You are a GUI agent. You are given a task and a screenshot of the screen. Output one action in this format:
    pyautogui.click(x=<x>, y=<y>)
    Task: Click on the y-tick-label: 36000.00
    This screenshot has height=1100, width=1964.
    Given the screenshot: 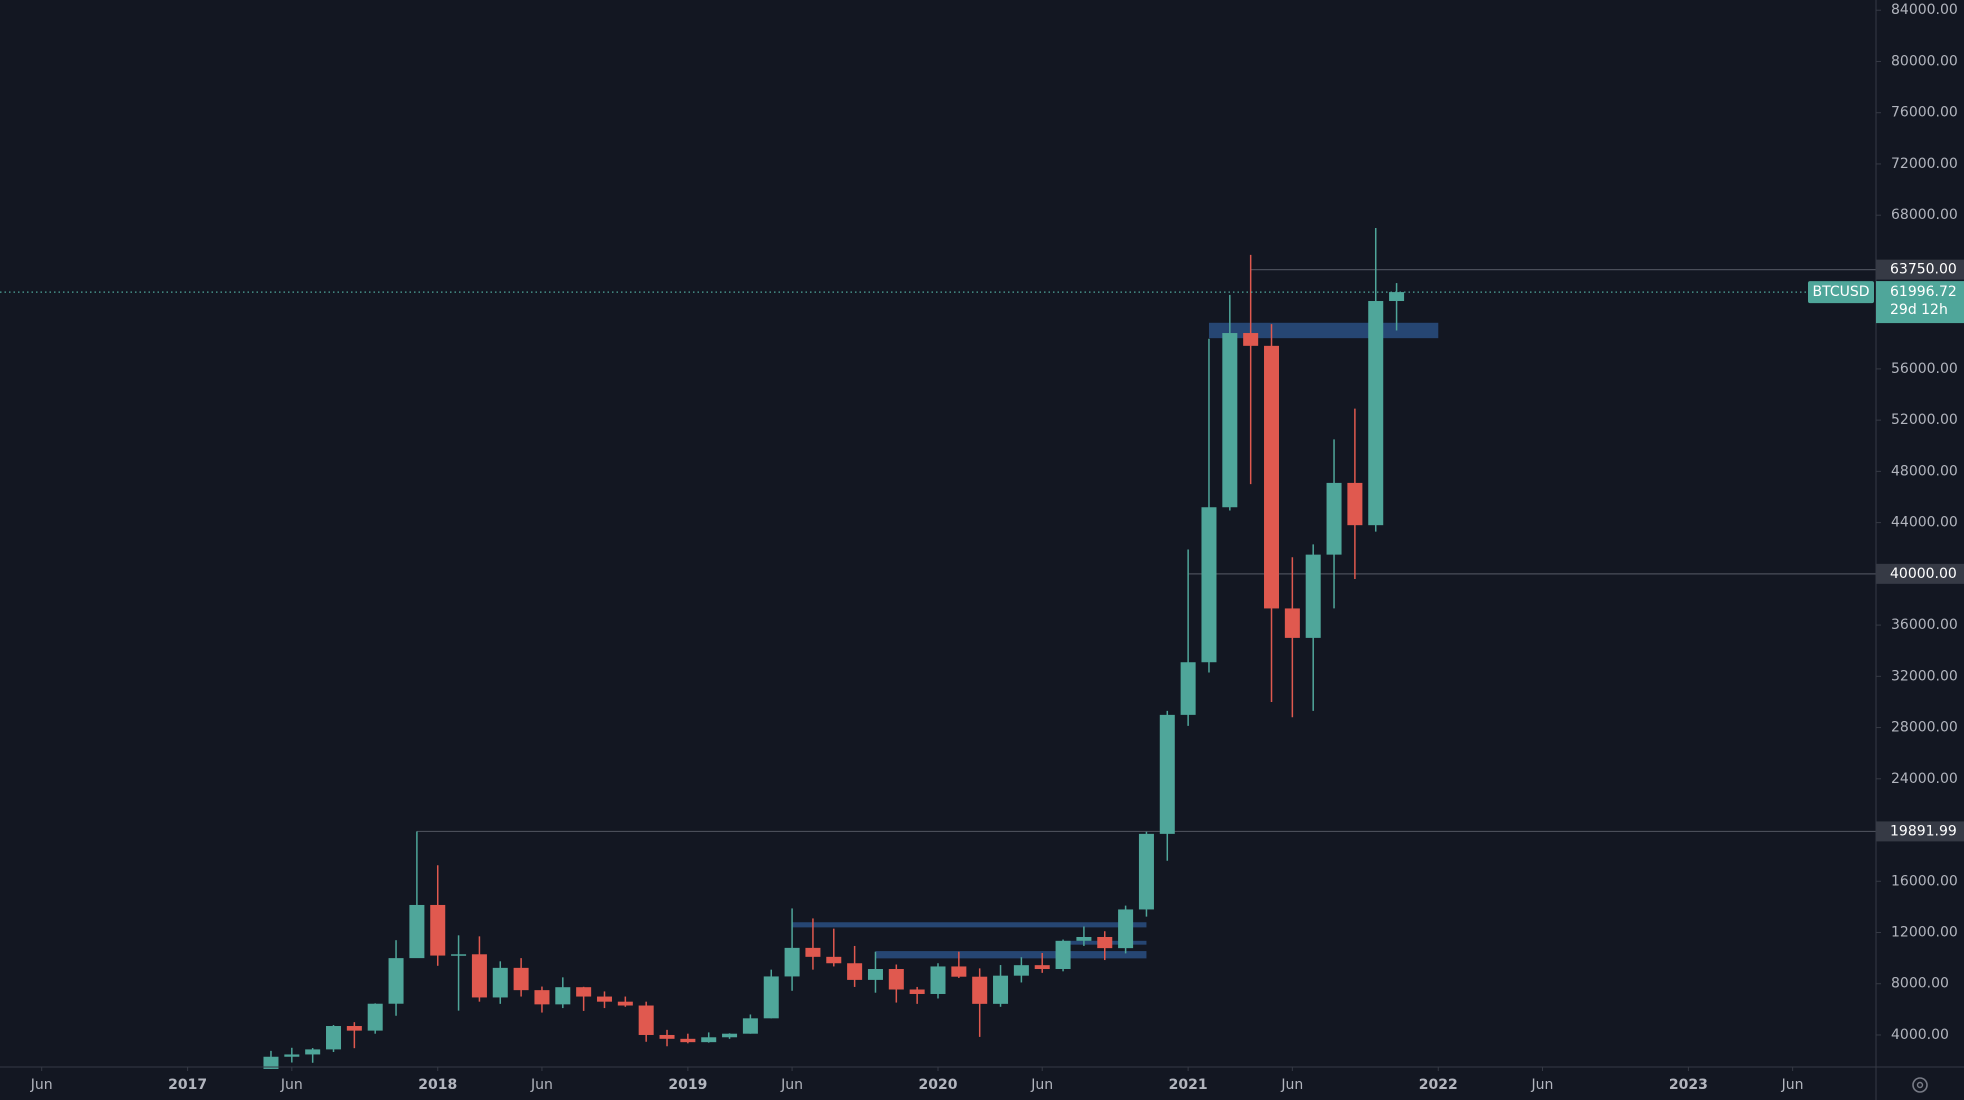 What is the action you would take?
    pyautogui.click(x=1924, y=625)
    